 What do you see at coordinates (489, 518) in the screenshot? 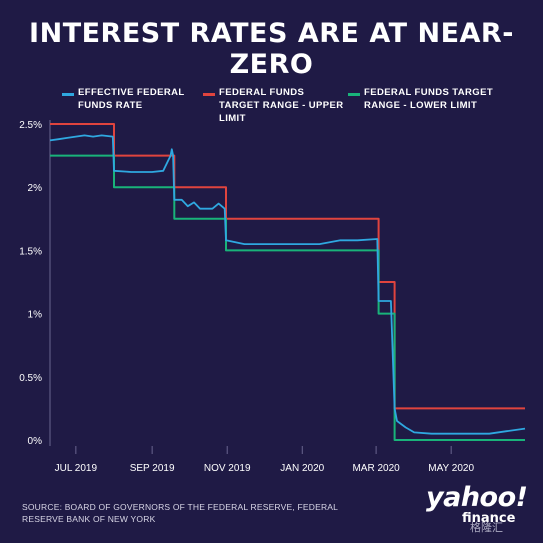
I see `yahoo-finance-wordmark: finance` at bounding box center [489, 518].